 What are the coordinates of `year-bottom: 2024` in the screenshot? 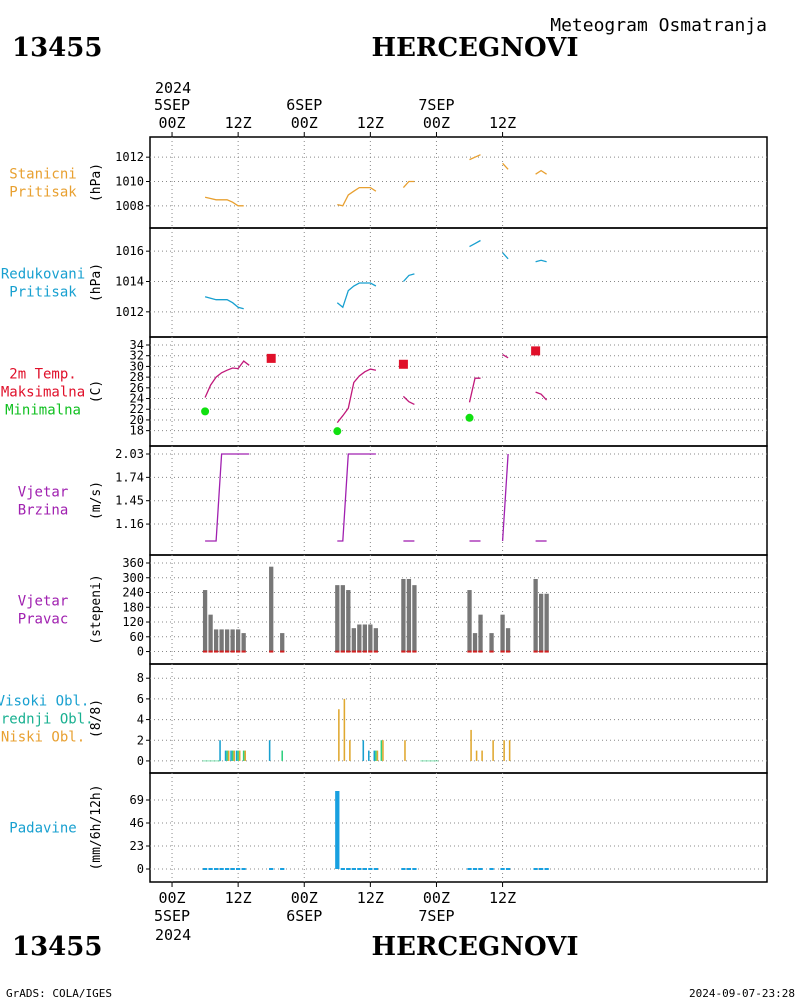 It's located at (173, 935).